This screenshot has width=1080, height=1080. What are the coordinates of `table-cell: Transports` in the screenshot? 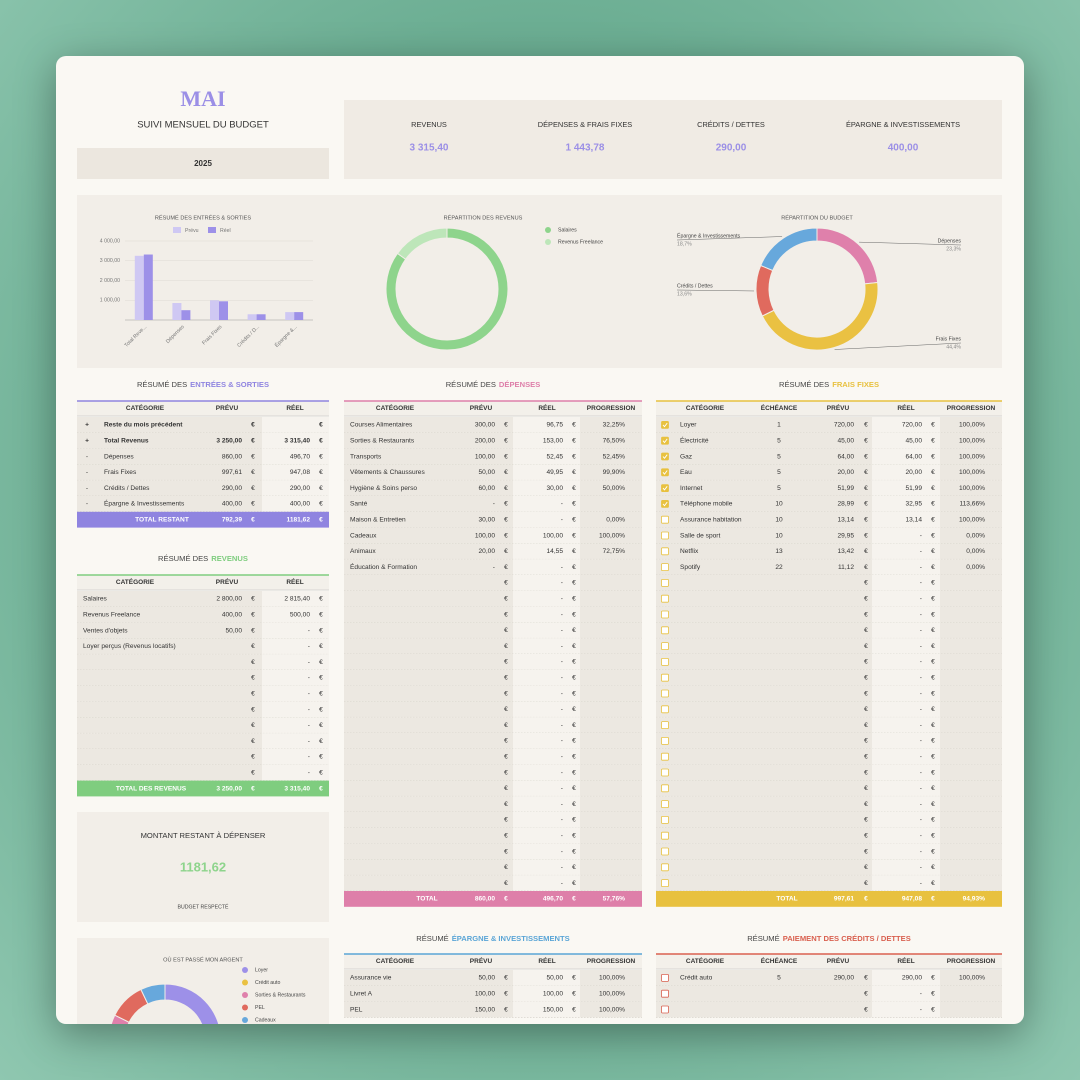 It's located at (366, 456).